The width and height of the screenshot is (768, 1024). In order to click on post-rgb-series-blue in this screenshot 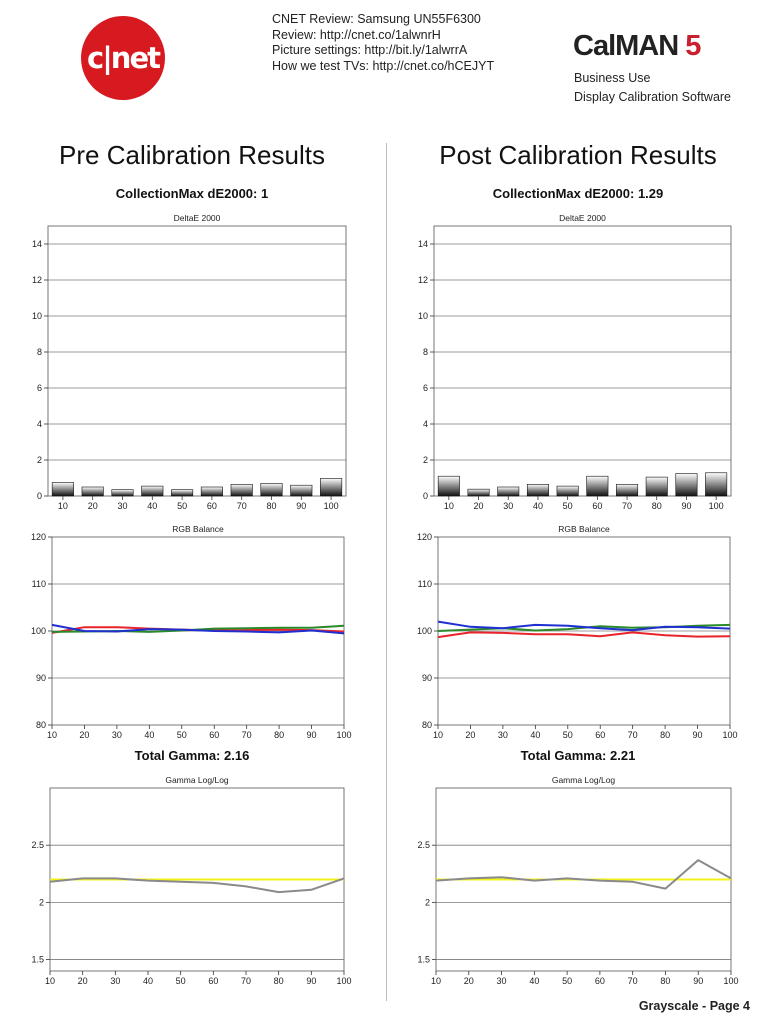, I will do `click(584, 626)`.